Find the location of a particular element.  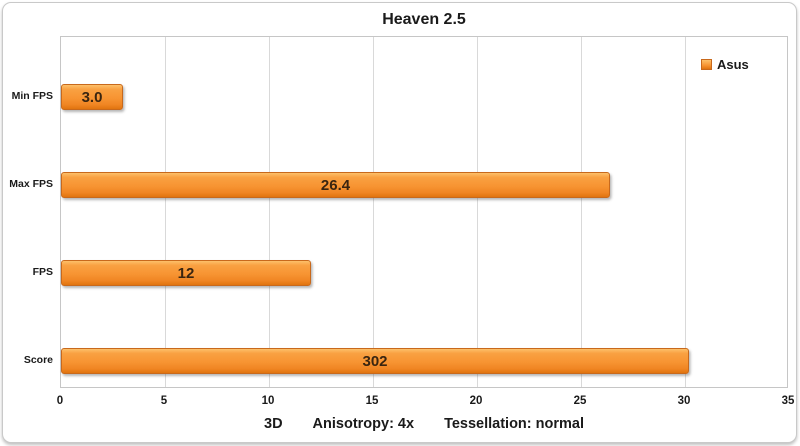

footer-segment-tessellation: Tessellation: normal is located at coordinates (514, 424).